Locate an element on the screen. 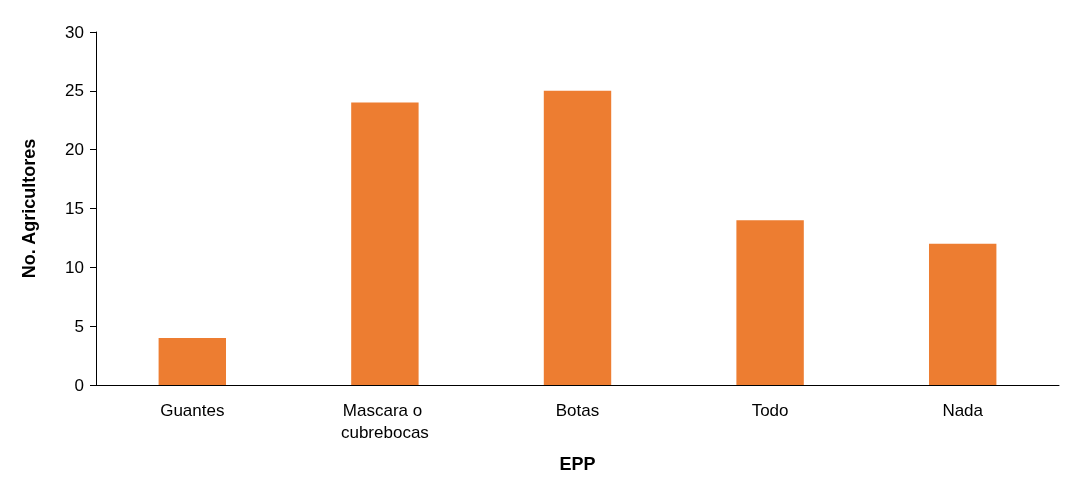  y-tick-label: 20 is located at coordinates (74, 150).